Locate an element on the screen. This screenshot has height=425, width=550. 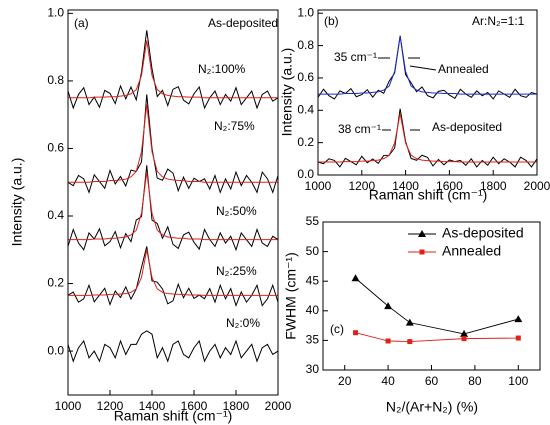
curve-label: N₂:25% is located at coordinates (236, 271).